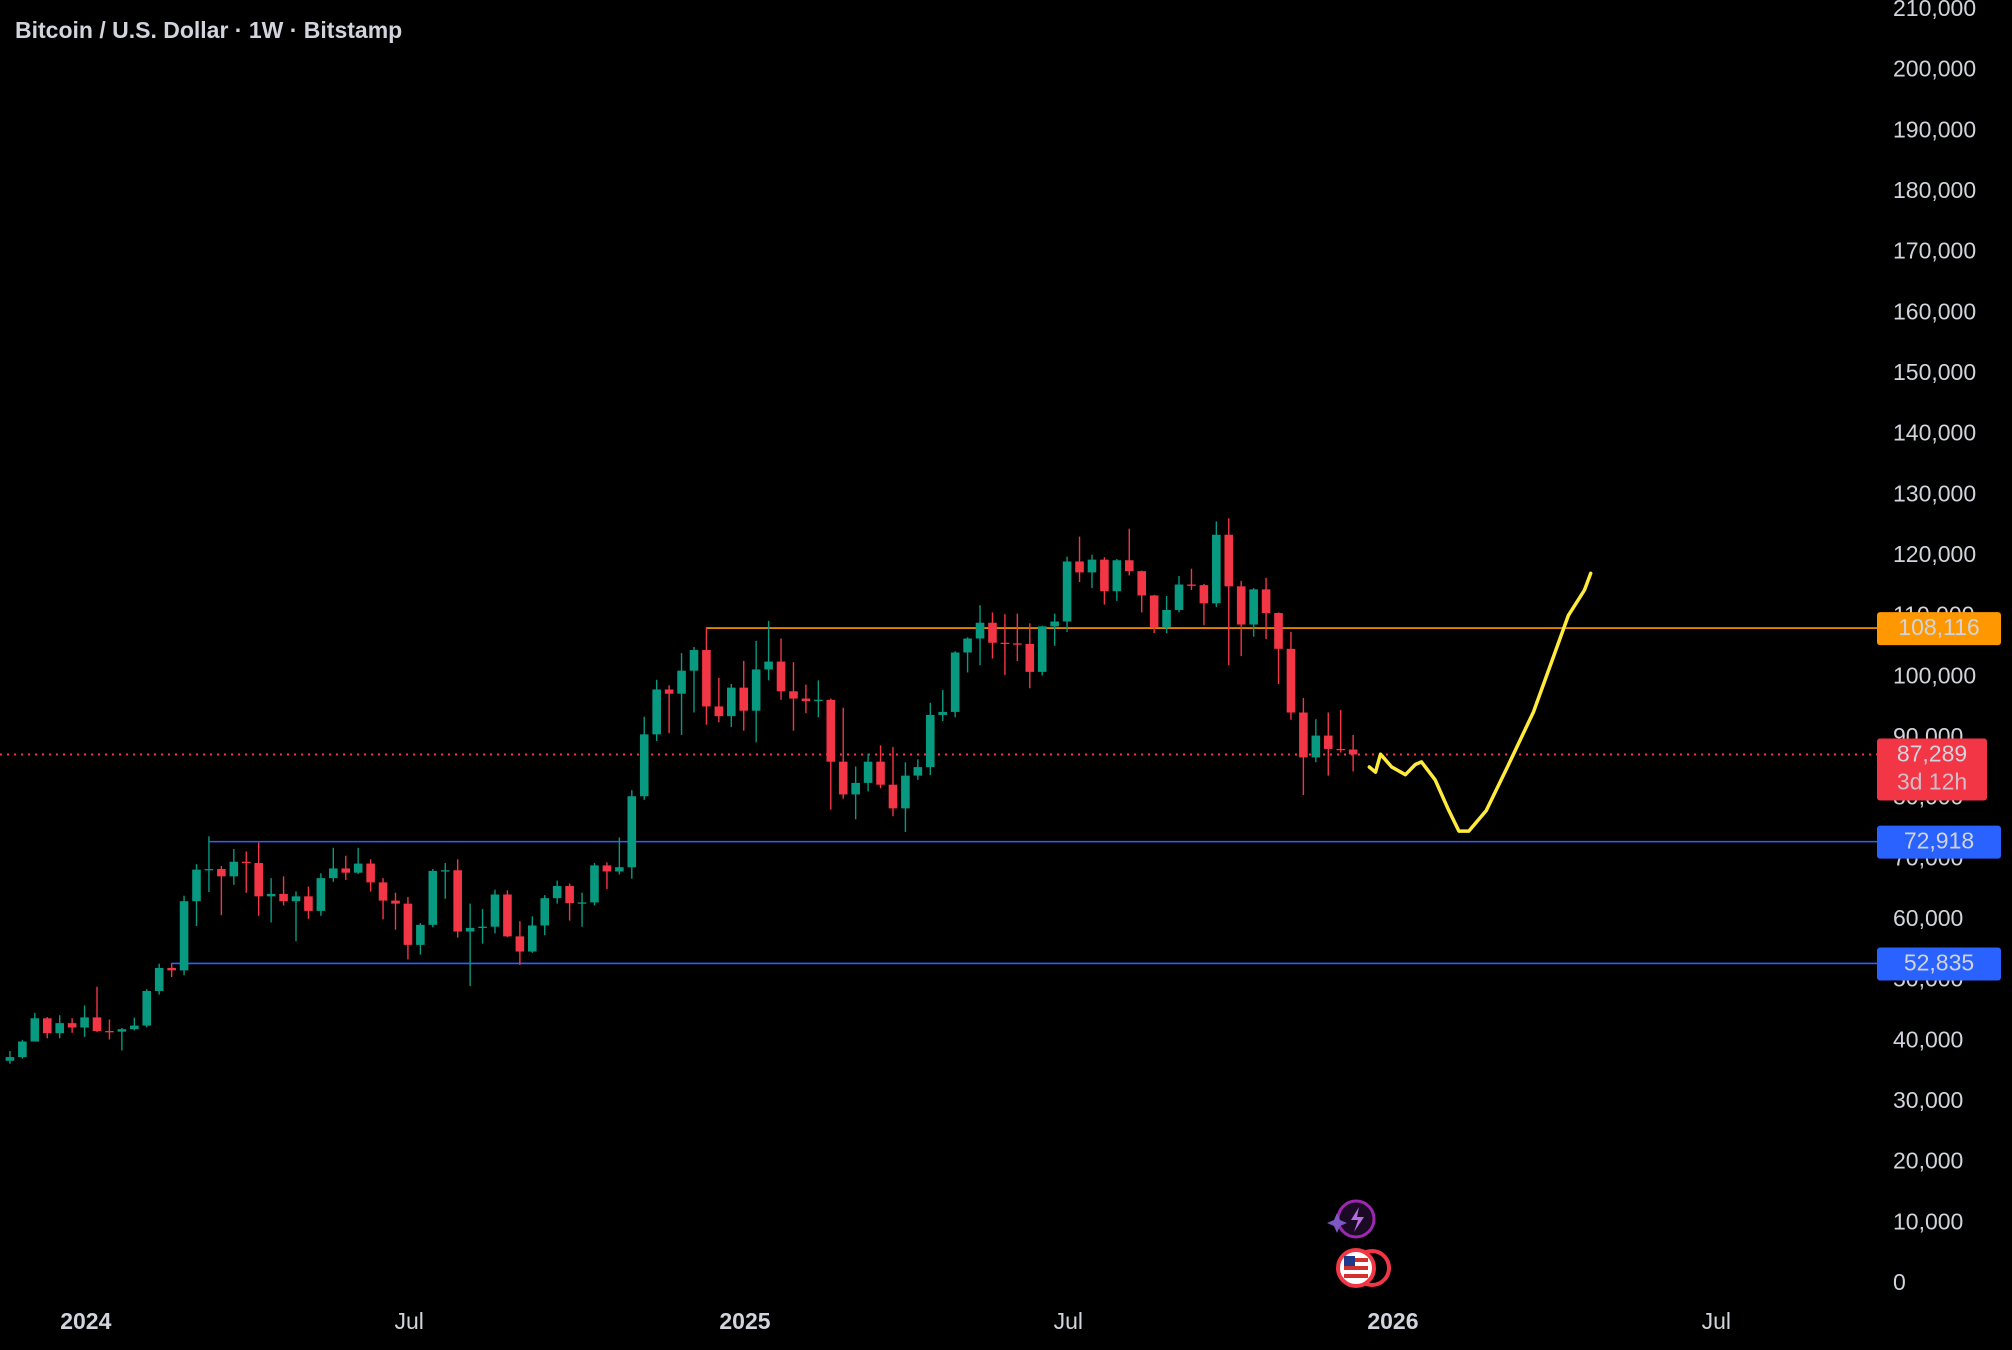 This screenshot has width=2012, height=1350. Describe the element at coordinates (1932, 754) in the screenshot. I see `last-price-label: 87,289` at that location.